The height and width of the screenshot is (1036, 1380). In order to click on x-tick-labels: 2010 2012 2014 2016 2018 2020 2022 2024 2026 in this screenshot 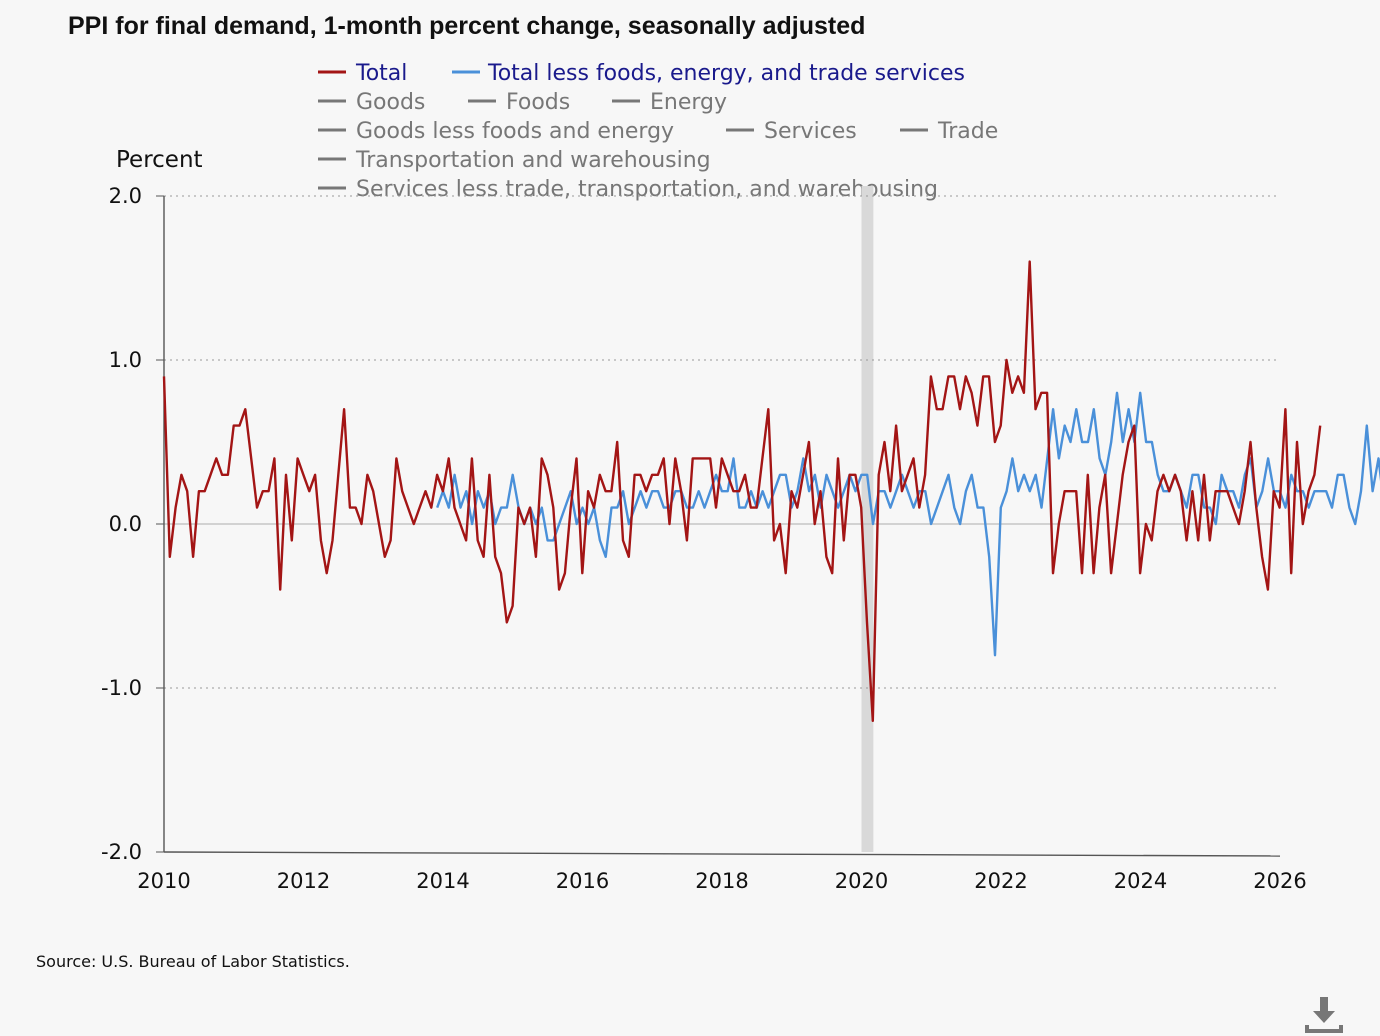, I will do `click(721, 881)`.